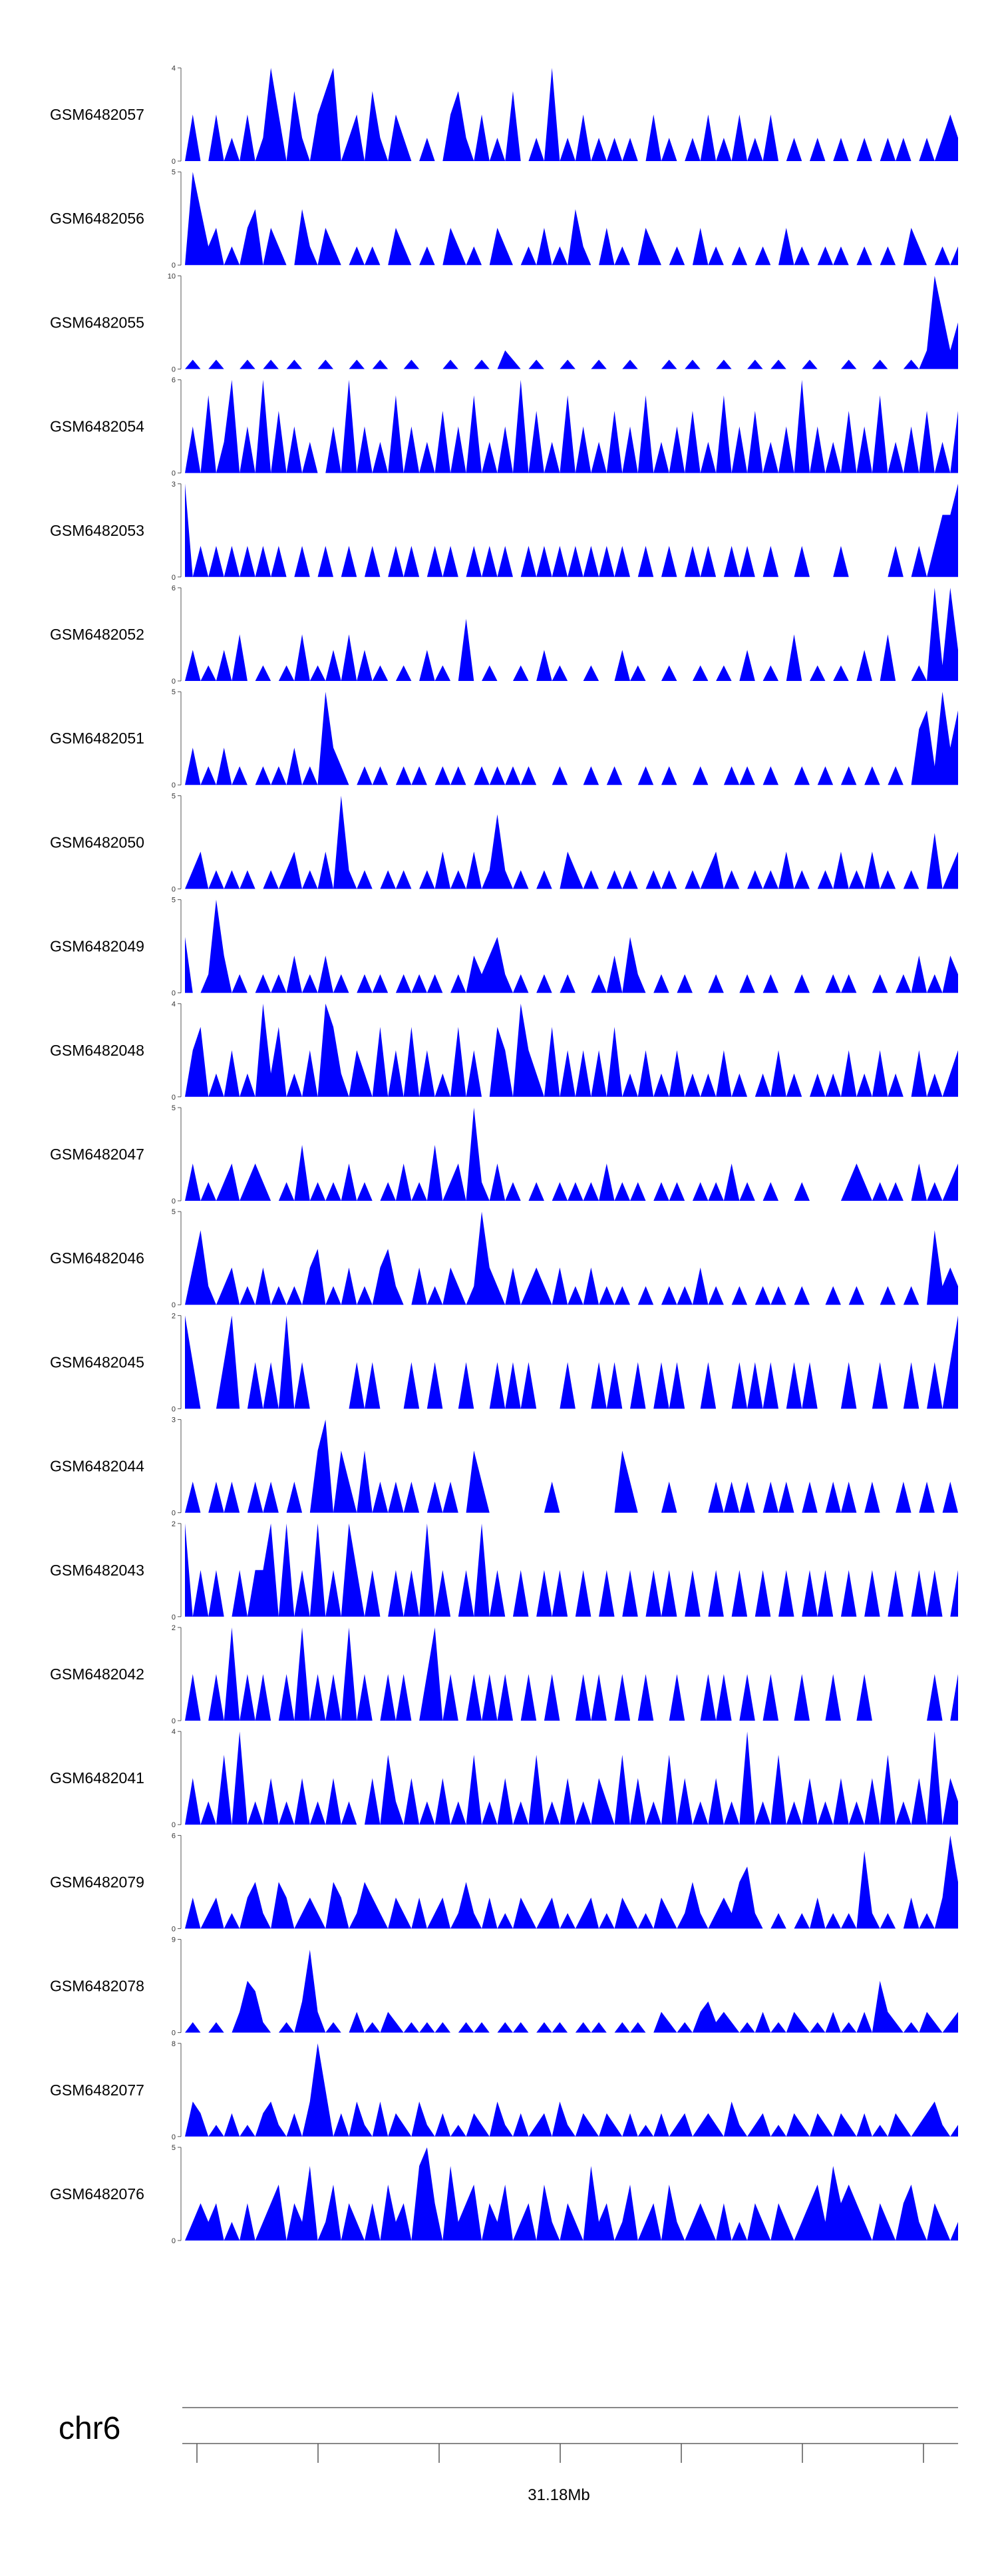 The image size is (998, 2576). I want to click on track-GSM6482077: GSM6482077 8 0, so click(504, 2090).